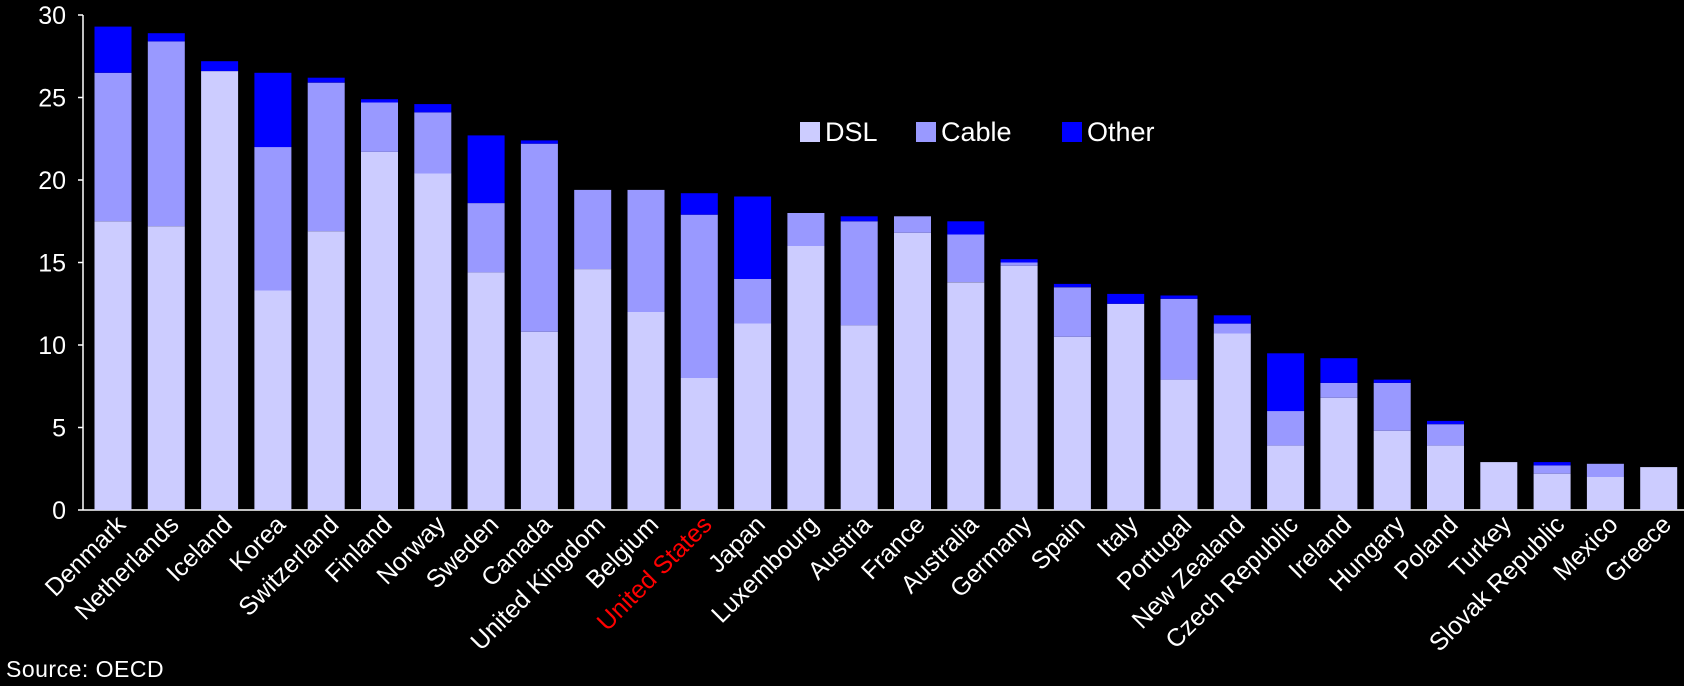  Describe the element at coordinates (52, 346) in the screenshot. I see `y-tick-label: 10` at that location.